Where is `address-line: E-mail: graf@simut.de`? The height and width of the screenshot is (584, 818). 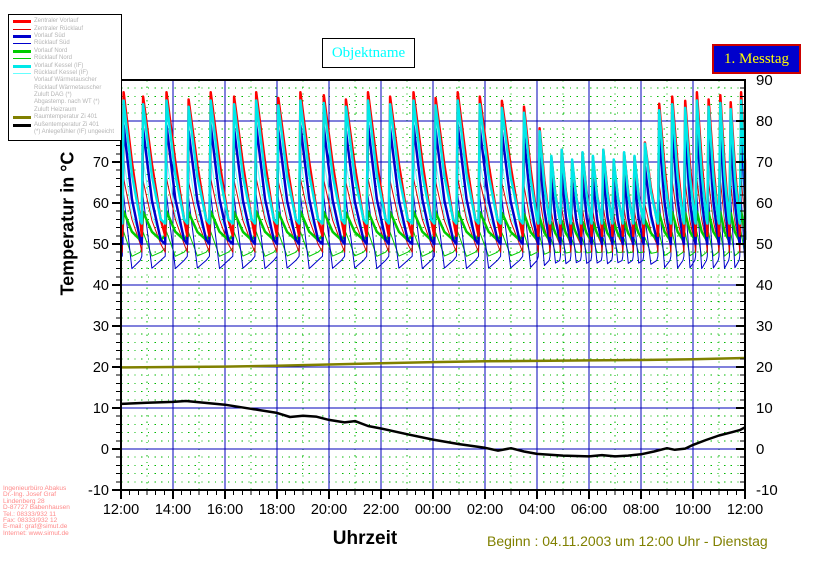 address-line: E-mail: graf@simut.de is located at coordinates (35, 527).